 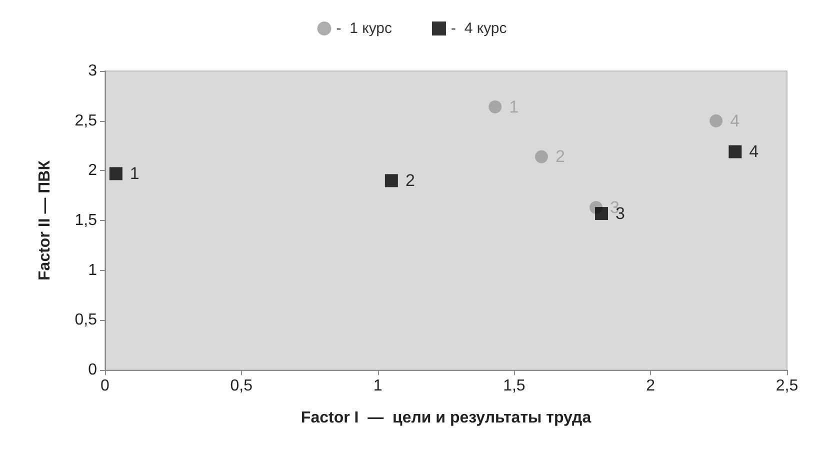 What do you see at coordinates (86, 320) in the screenshot?
I see `y-tick-label: 0,5` at bounding box center [86, 320].